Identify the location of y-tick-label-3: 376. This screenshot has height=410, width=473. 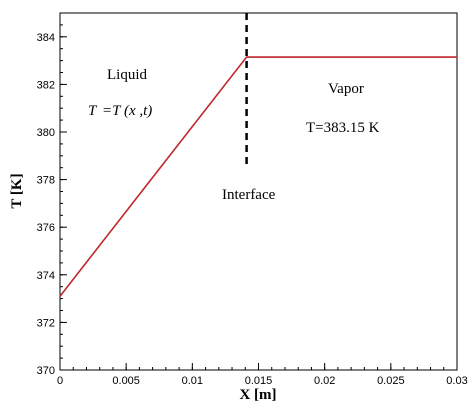
(46, 228).